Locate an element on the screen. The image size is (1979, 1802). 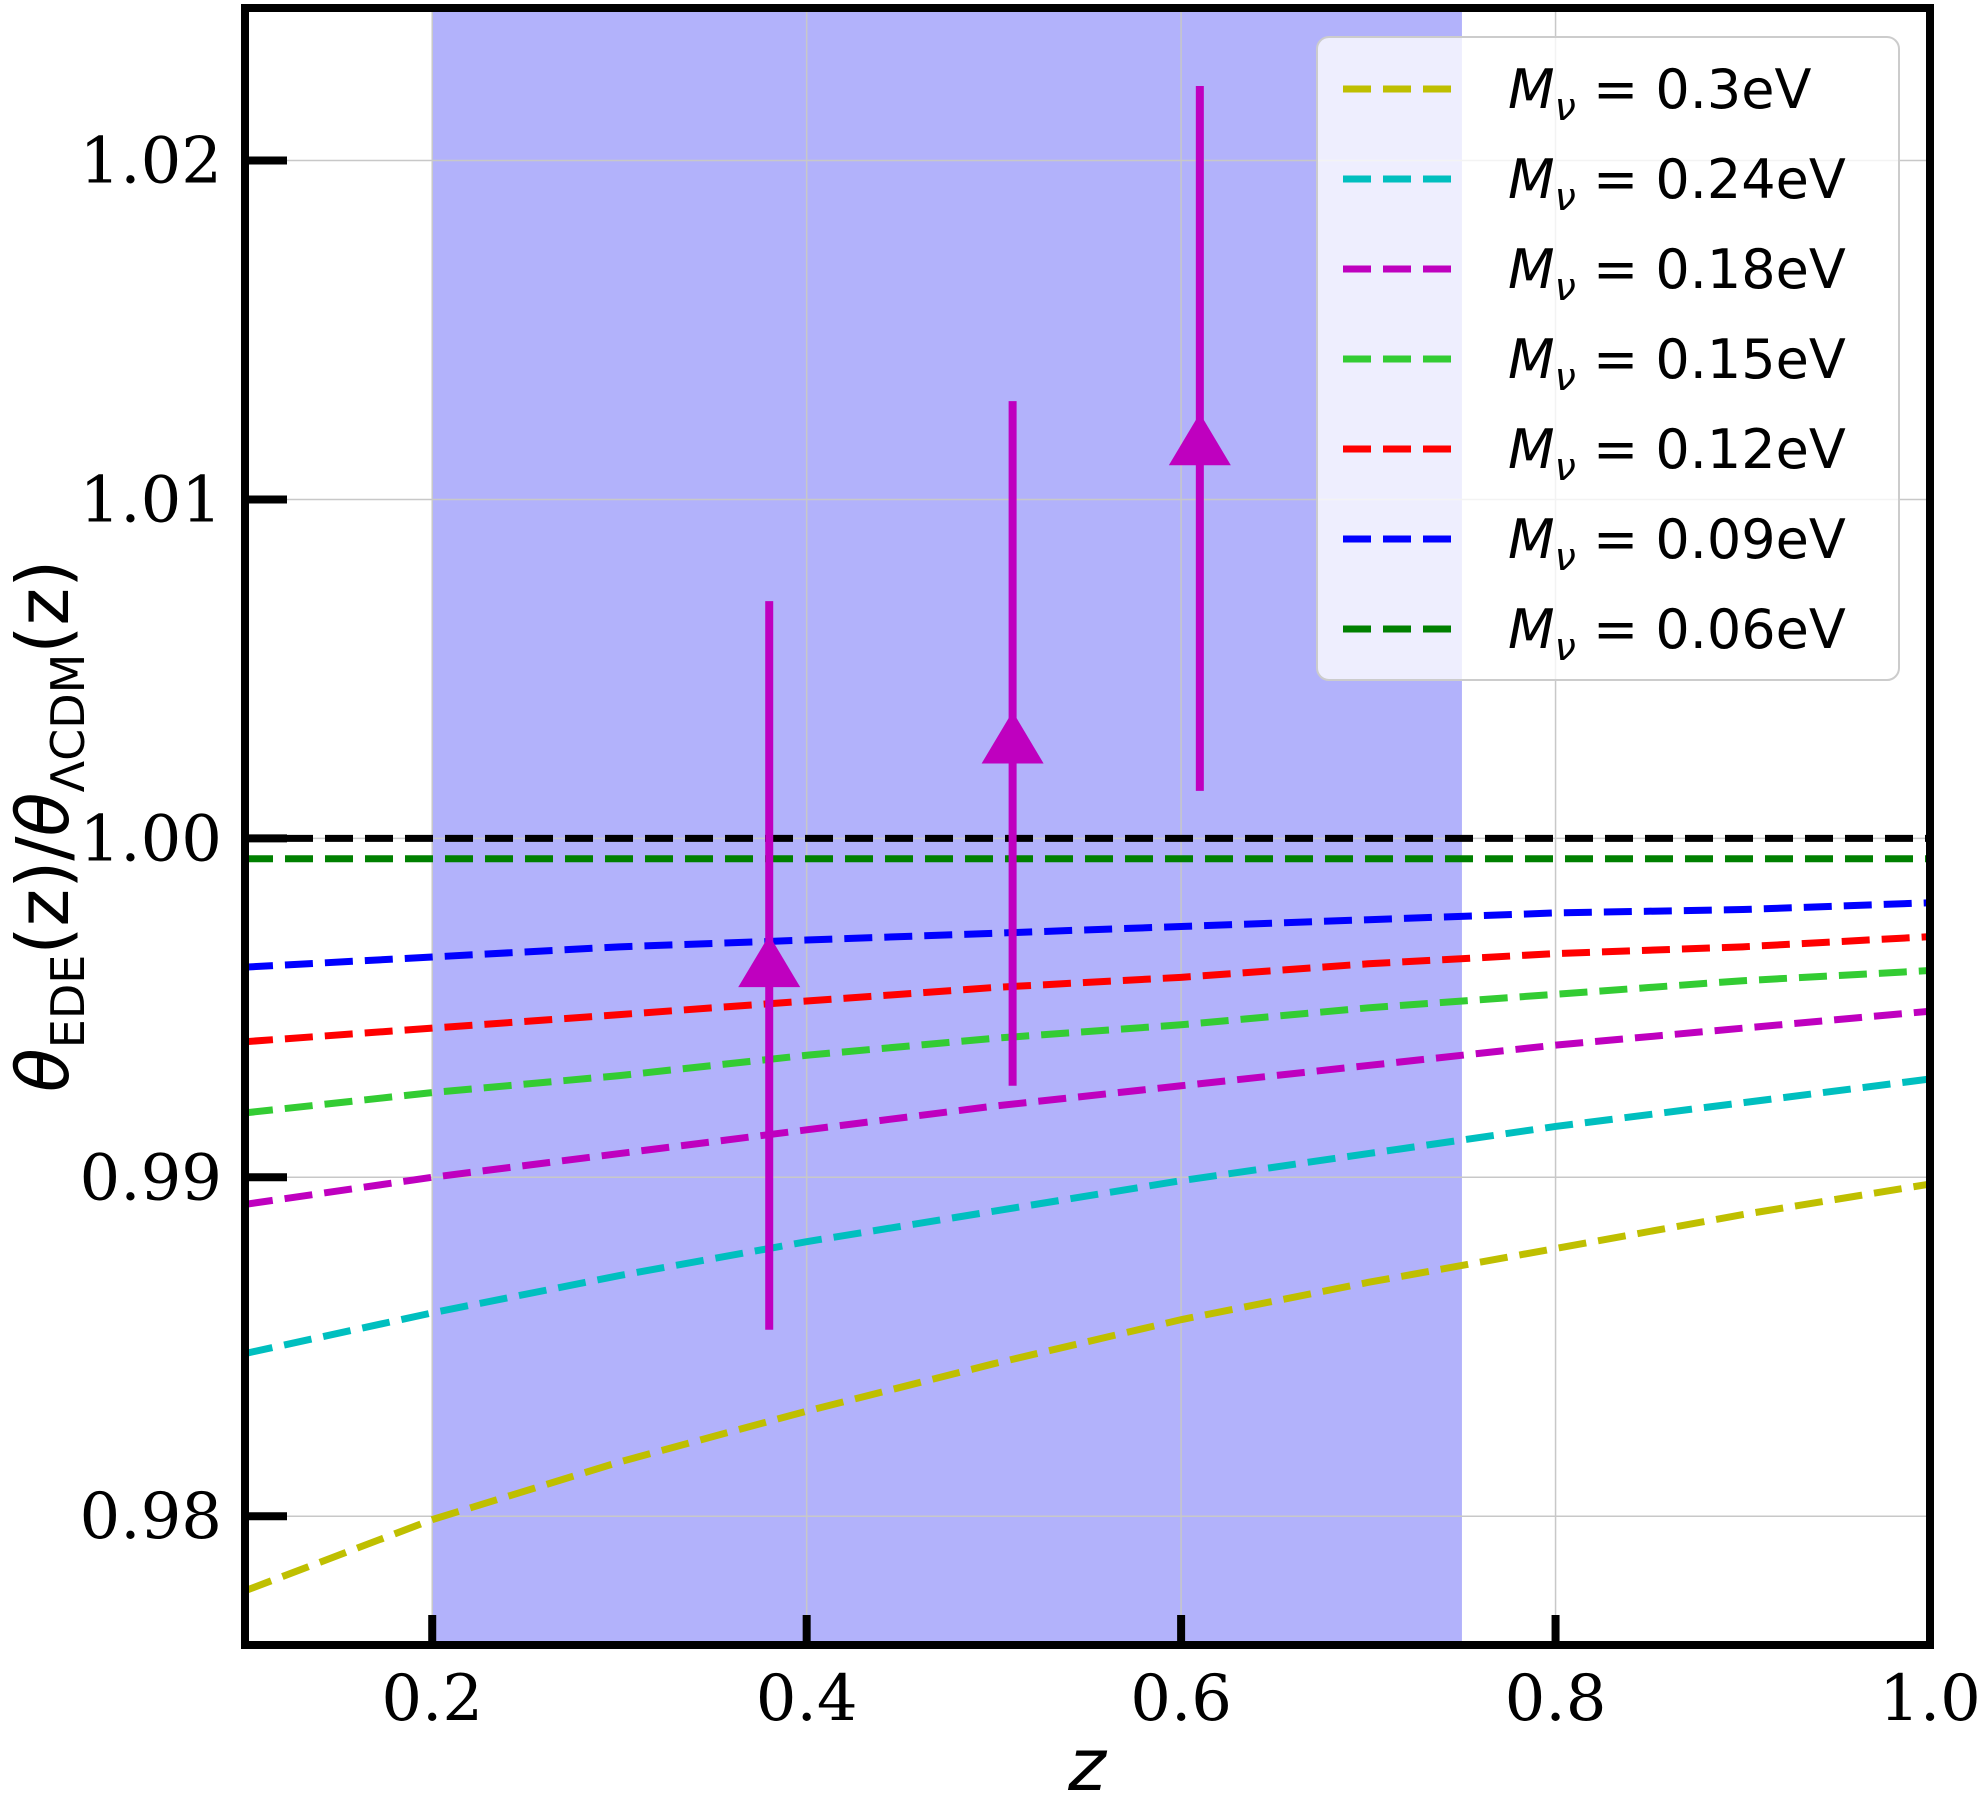
legend-label-2: Mν = 0.18eV is located at coordinates (1677, 273).